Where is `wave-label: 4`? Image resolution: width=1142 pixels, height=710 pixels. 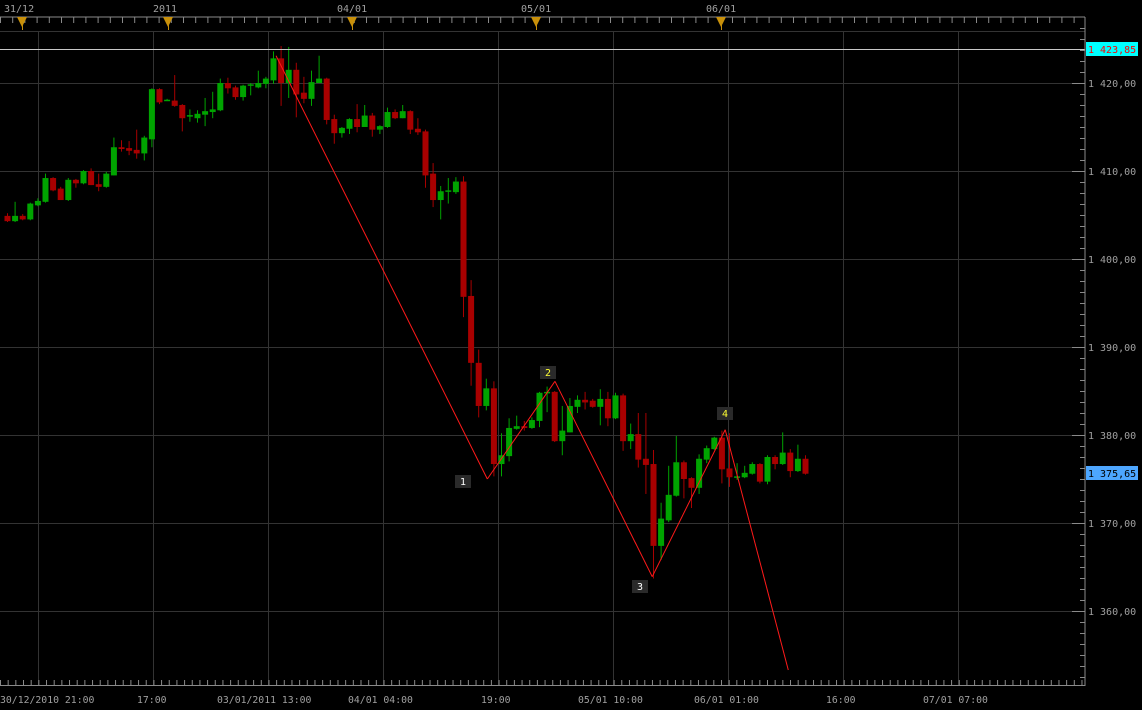 wave-label: 4 is located at coordinates (725, 414).